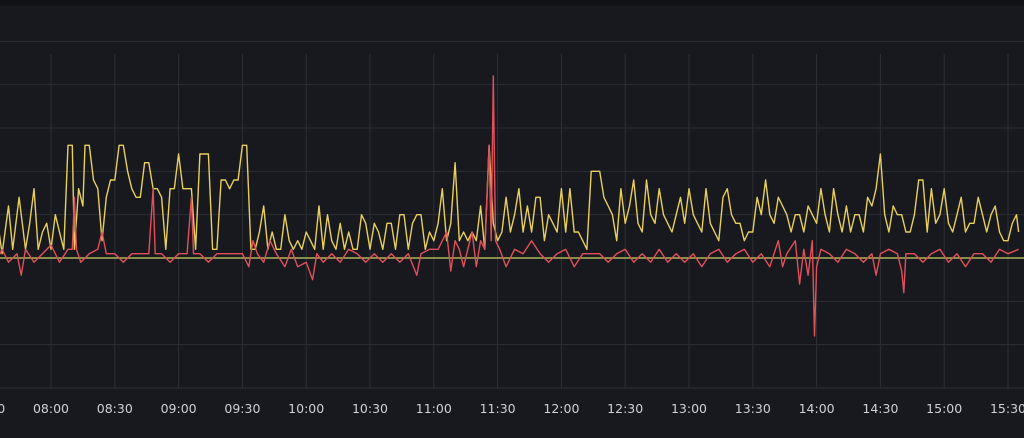  I want to click on x-tick-label: 09:00, so click(179, 408).